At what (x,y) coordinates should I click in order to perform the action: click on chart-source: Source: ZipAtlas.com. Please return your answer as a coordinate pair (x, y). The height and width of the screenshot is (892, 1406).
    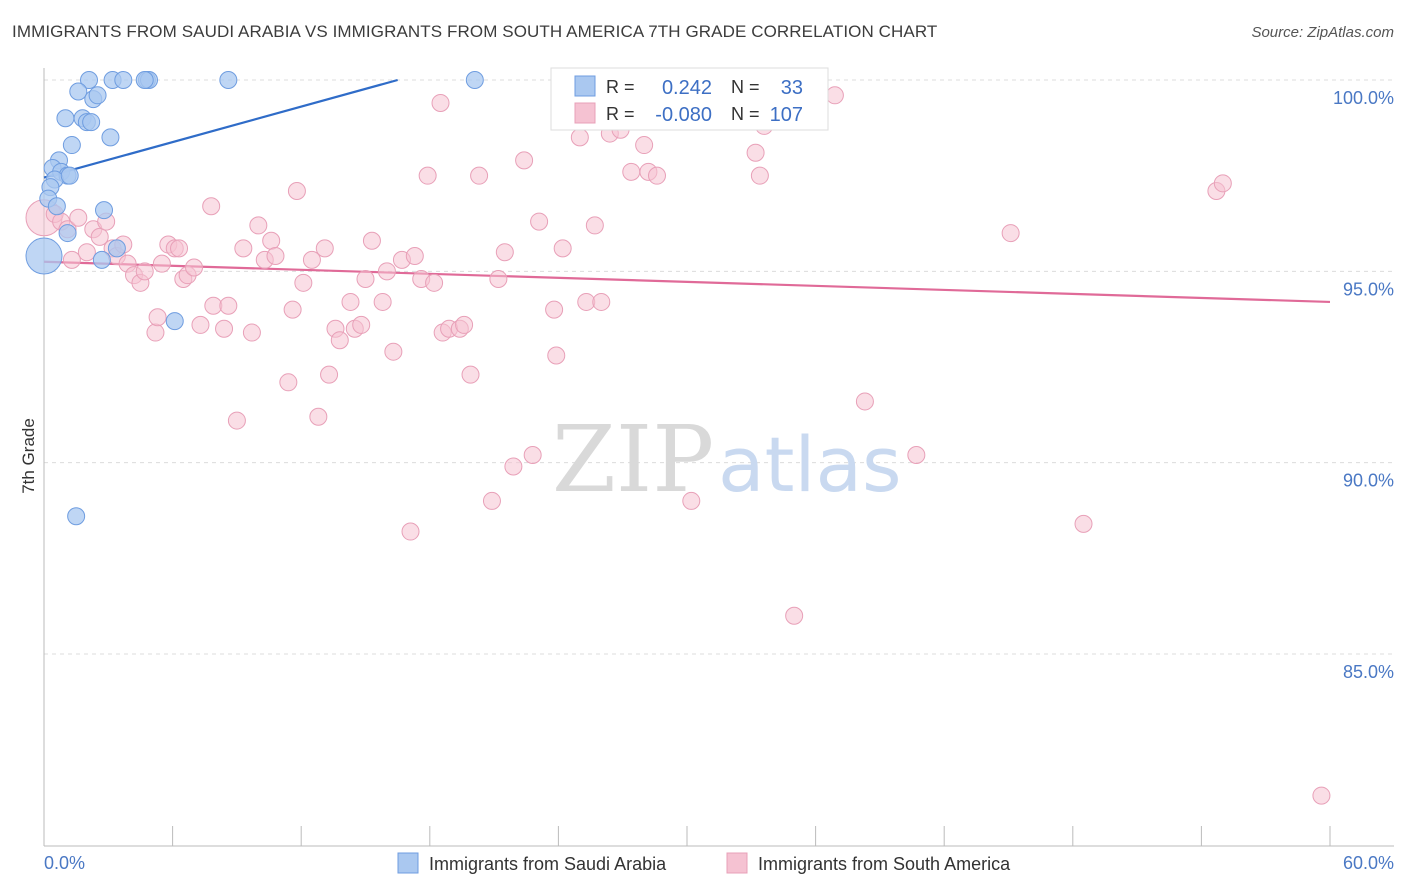
    Looking at the image, I should click on (1322, 32).